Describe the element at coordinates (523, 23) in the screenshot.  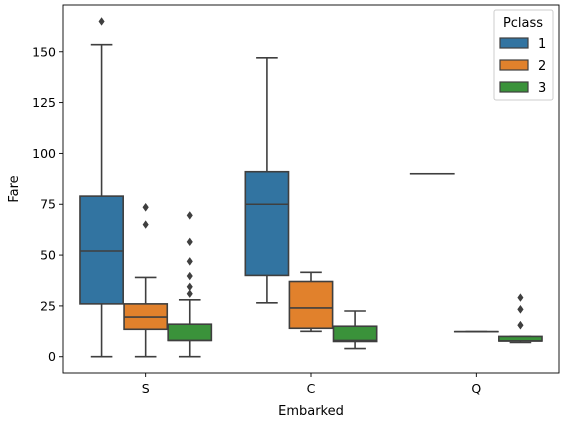
I see `legend-title: Pclass` at that location.